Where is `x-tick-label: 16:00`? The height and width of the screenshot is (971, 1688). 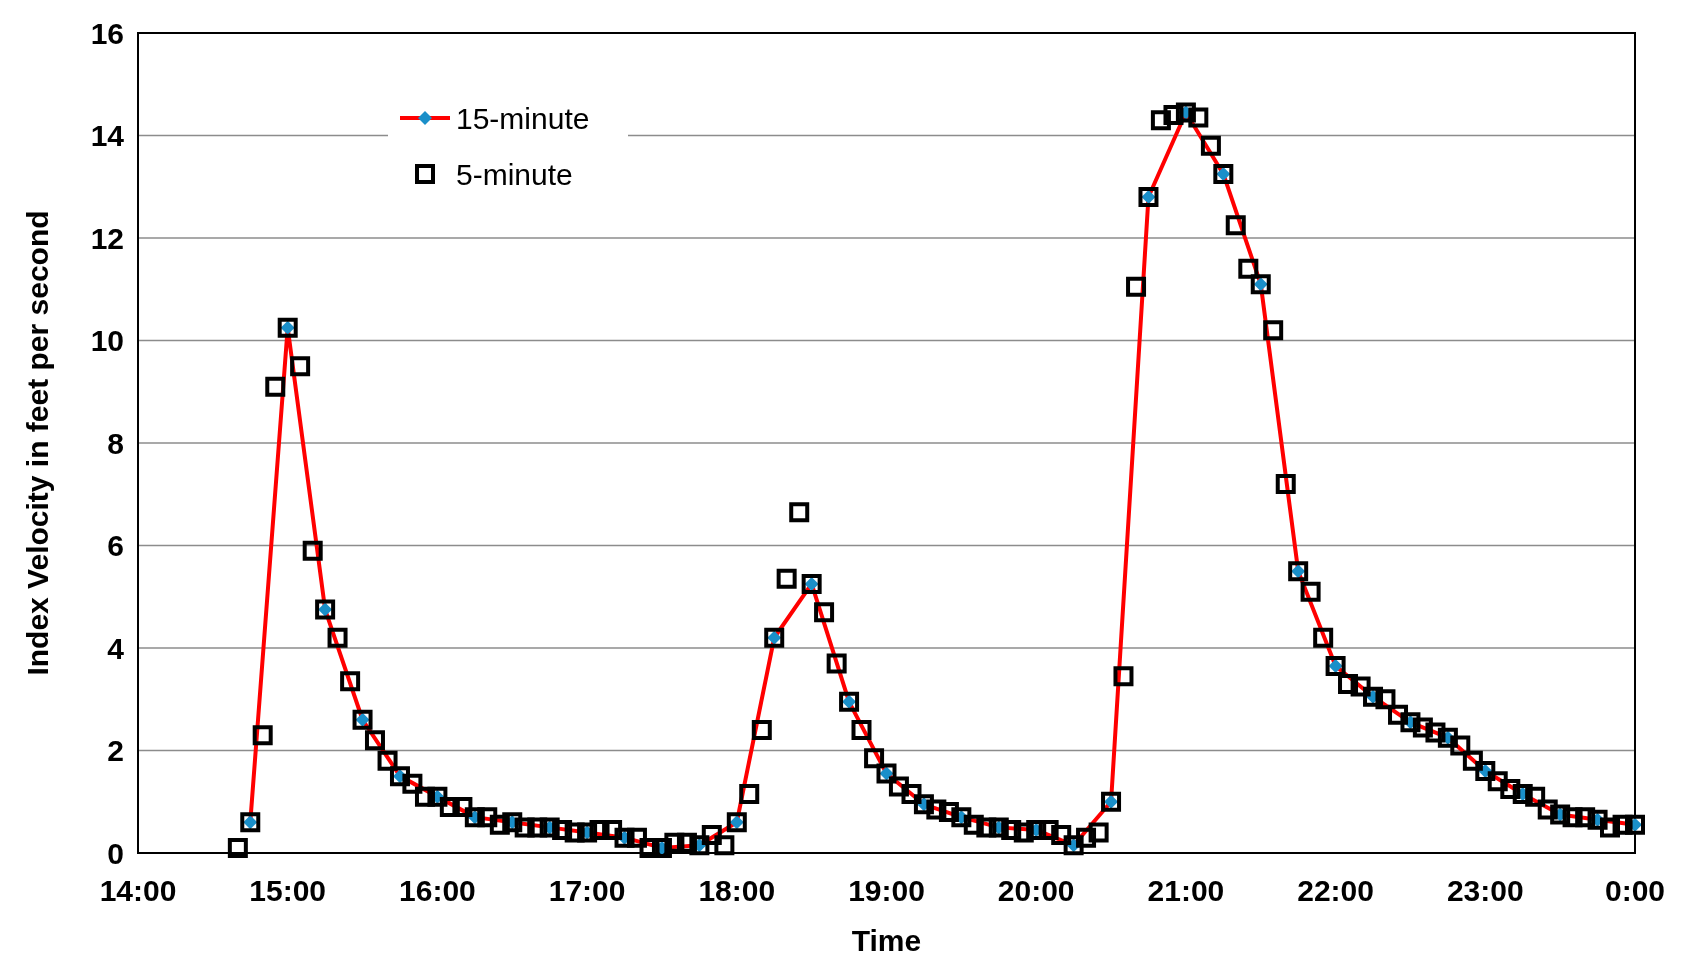 x-tick-label: 16:00 is located at coordinates (437, 890).